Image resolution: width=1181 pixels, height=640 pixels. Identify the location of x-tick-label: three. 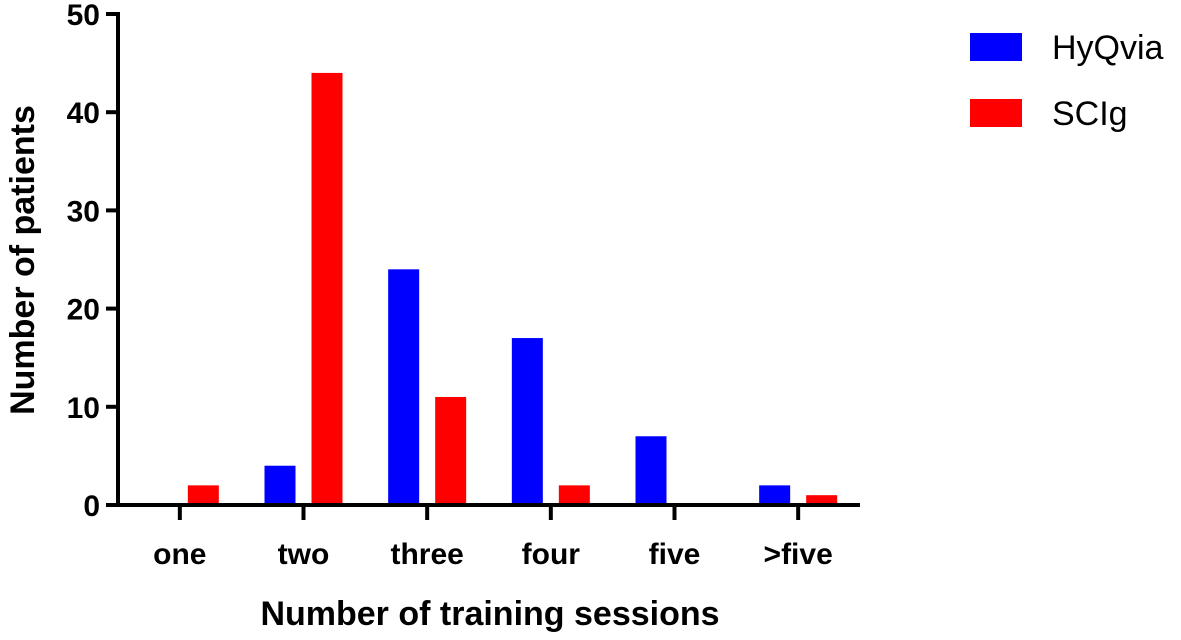
(426, 554).